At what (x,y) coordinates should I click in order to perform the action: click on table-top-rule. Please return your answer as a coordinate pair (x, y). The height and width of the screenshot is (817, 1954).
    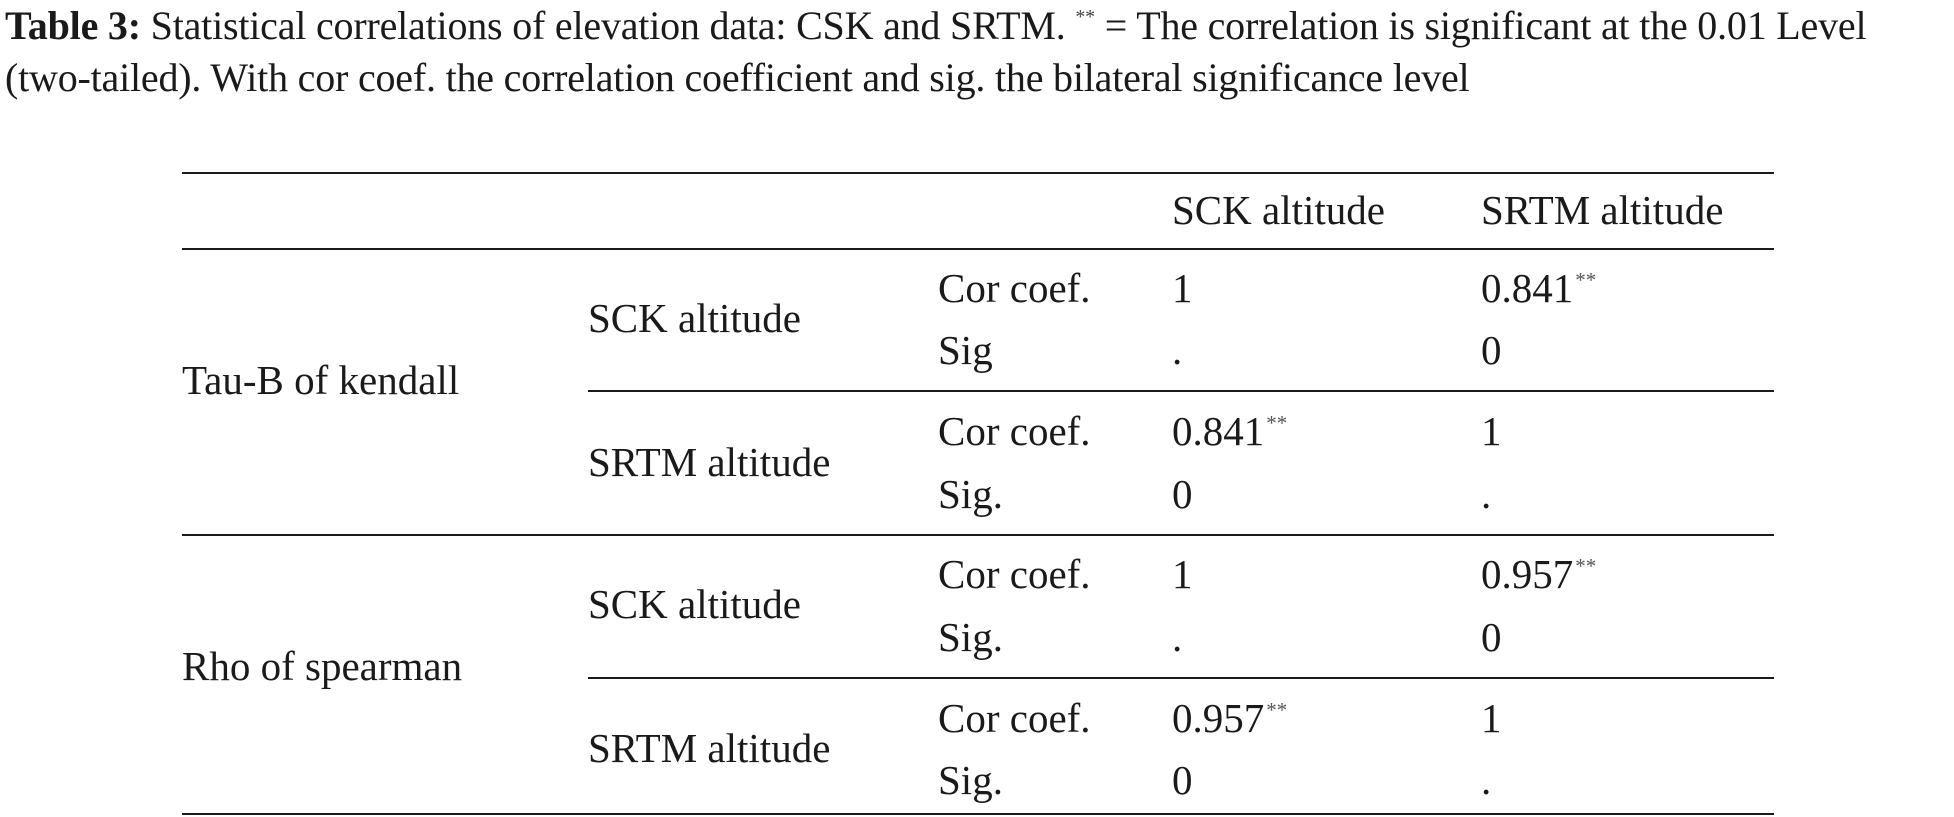
    Looking at the image, I should click on (978, 173).